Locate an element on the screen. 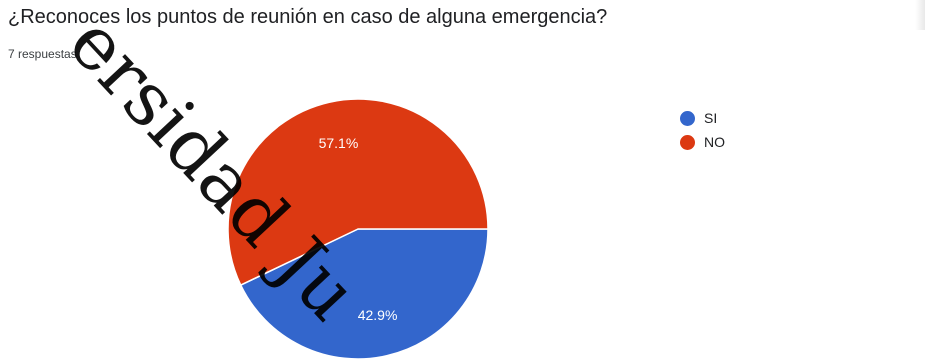  slice-label-no: 57.1% is located at coordinates (339, 143).